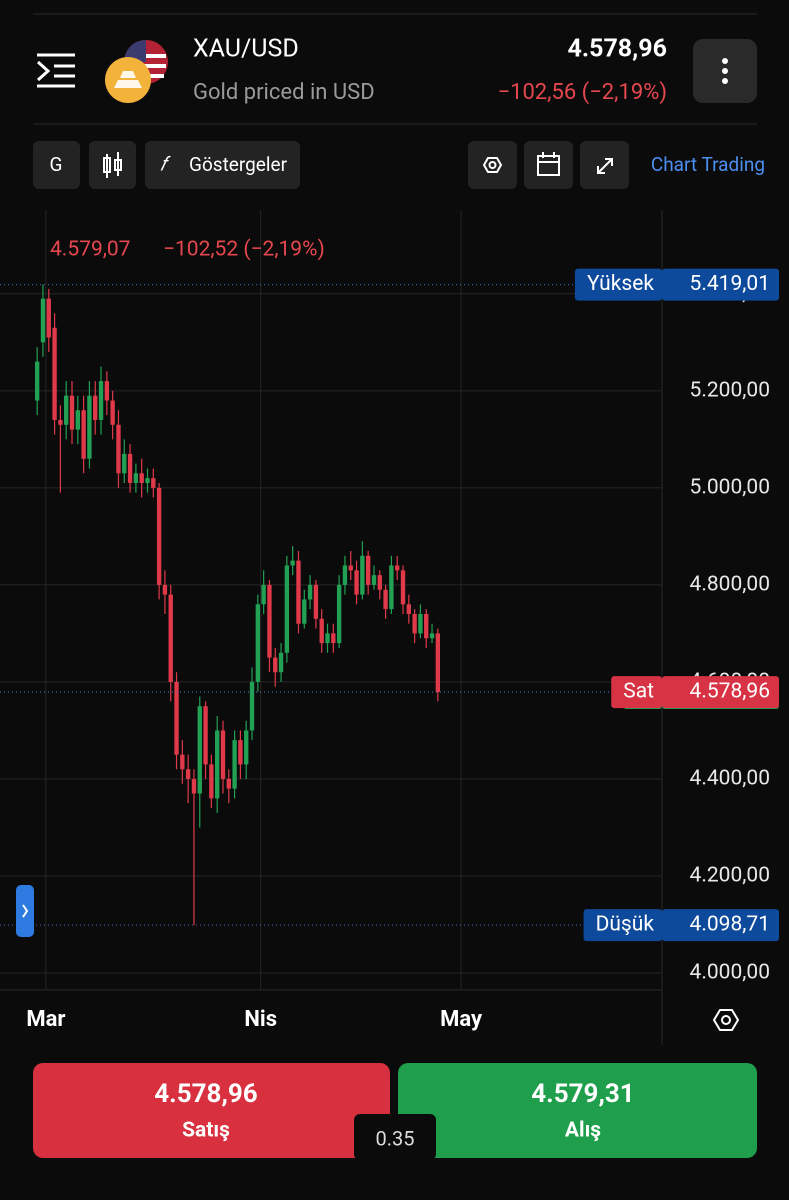  What do you see at coordinates (211, 1110) in the screenshot?
I see `sell-button` at bounding box center [211, 1110].